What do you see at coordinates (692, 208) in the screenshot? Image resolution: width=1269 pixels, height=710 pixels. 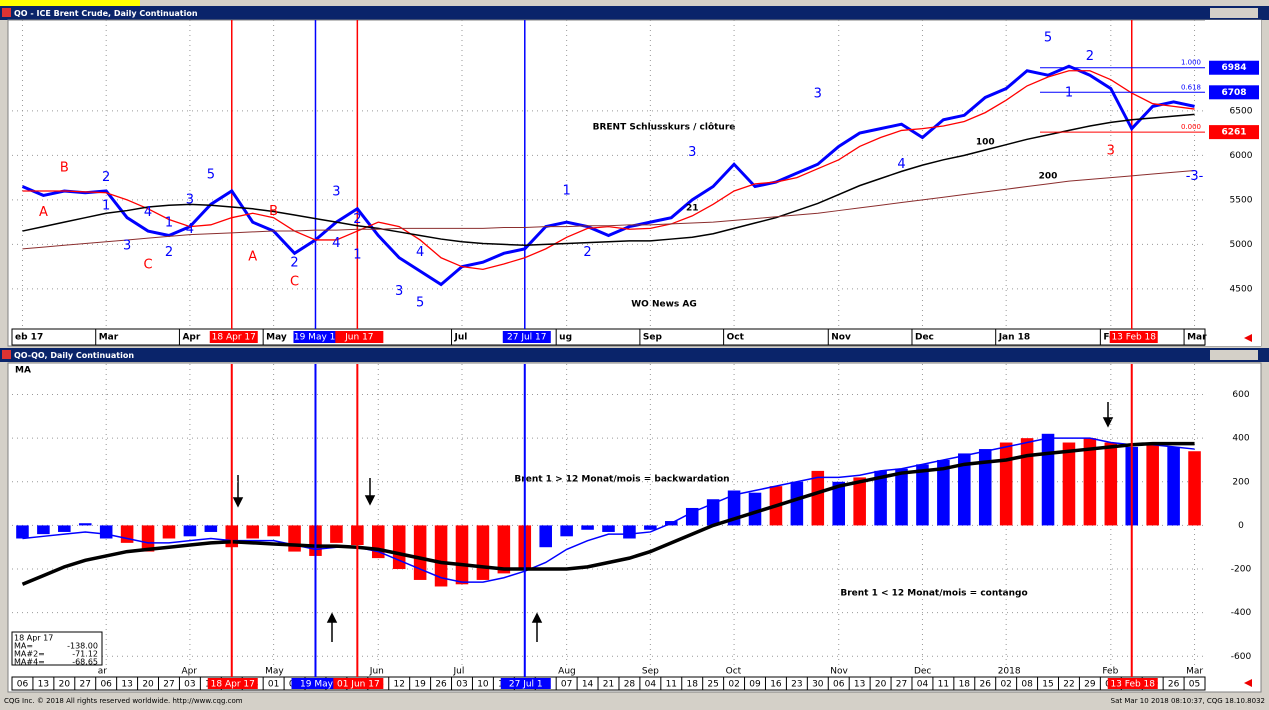 I see `series-name: 21` at bounding box center [692, 208].